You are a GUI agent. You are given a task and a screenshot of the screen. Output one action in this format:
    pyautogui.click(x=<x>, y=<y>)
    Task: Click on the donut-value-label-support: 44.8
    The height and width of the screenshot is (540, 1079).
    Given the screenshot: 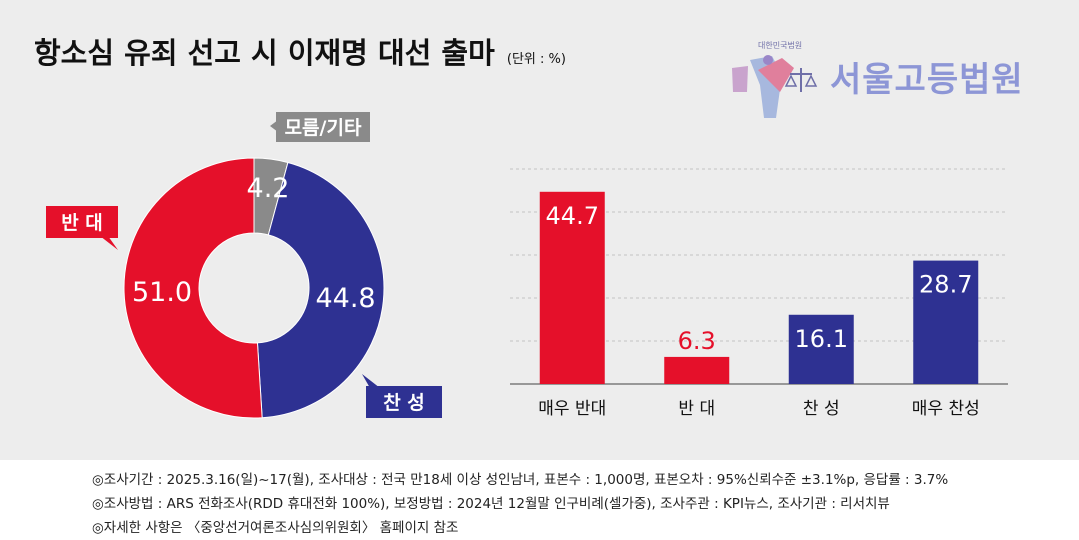 What is the action you would take?
    pyautogui.click(x=345, y=298)
    